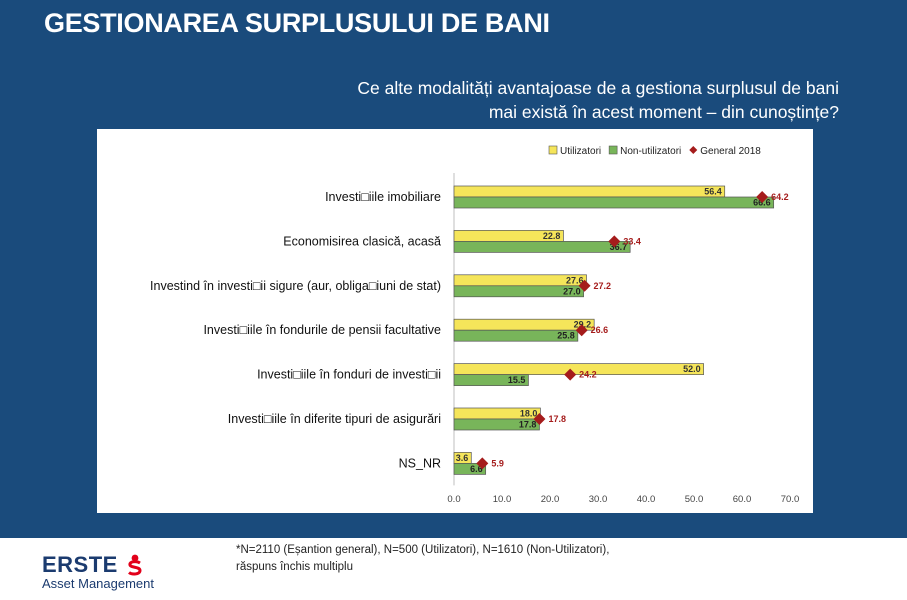 Image resolution: width=907 pixels, height=600 pixels. I want to click on x-tick-label: 20.0, so click(550, 499).